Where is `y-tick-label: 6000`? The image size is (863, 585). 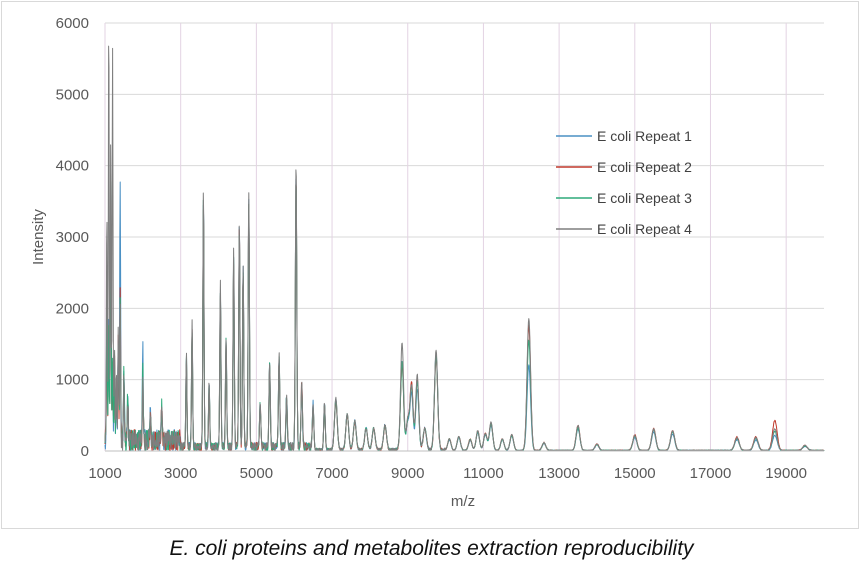
y-tick-label: 6000 is located at coordinates (72, 23).